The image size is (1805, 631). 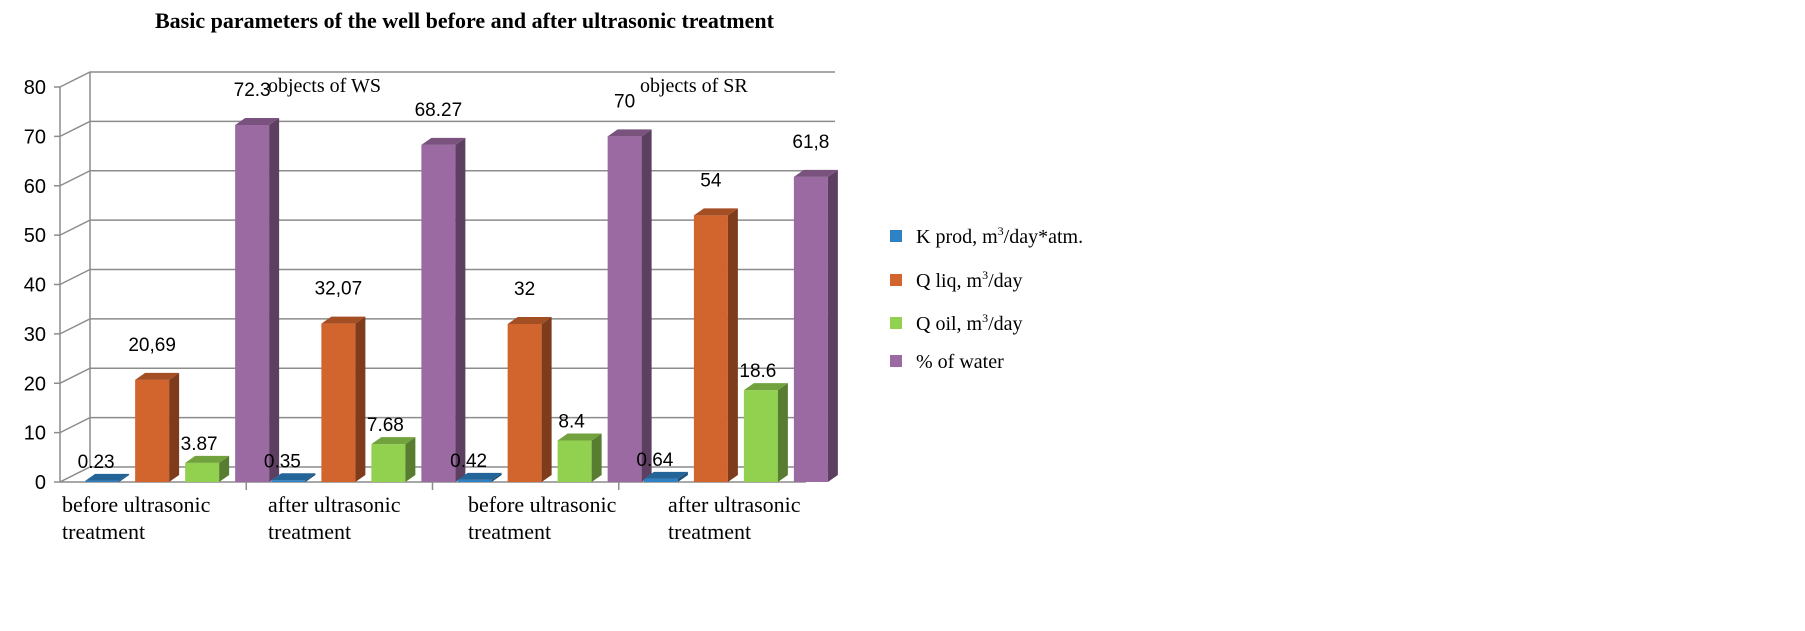 What do you see at coordinates (324, 86) in the screenshot?
I see `annotation-ws: objects of WS` at bounding box center [324, 86].